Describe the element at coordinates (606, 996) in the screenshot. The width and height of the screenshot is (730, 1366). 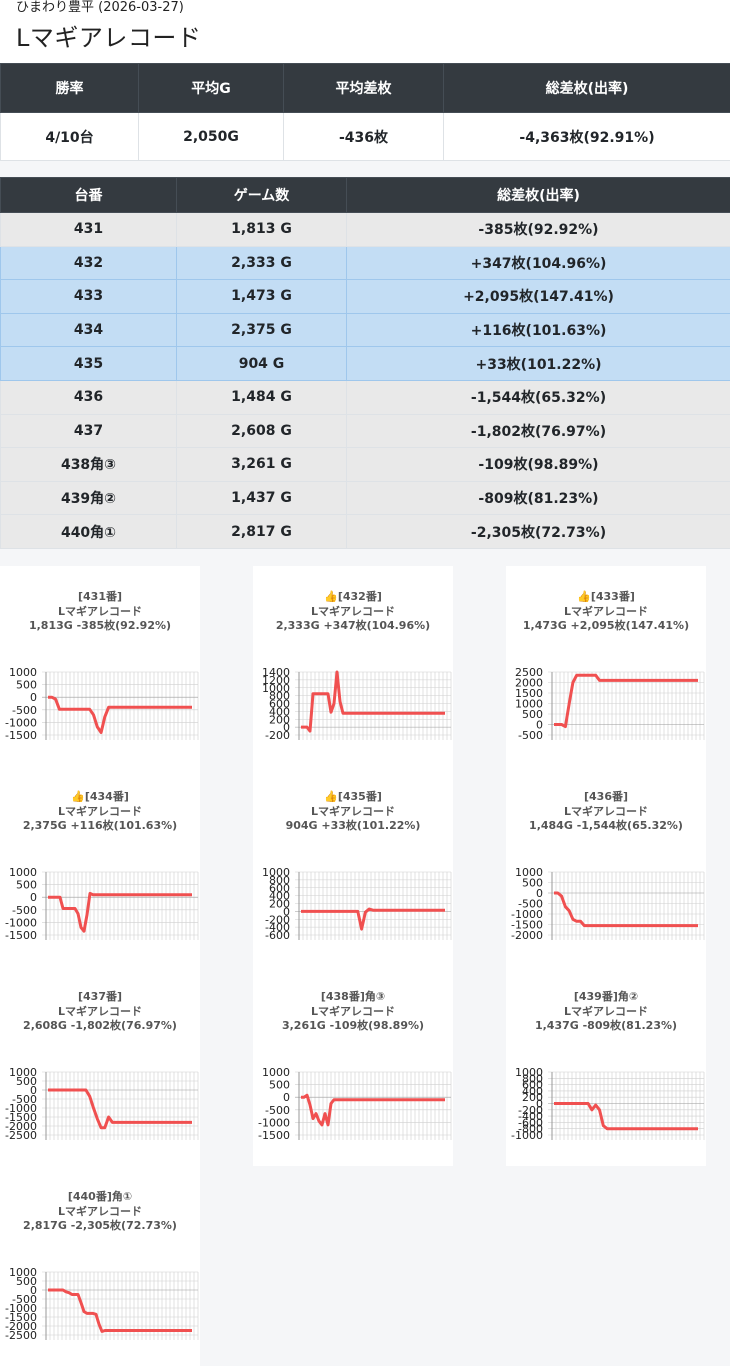
I see `chart-title-line: [439番]角②` at that location.